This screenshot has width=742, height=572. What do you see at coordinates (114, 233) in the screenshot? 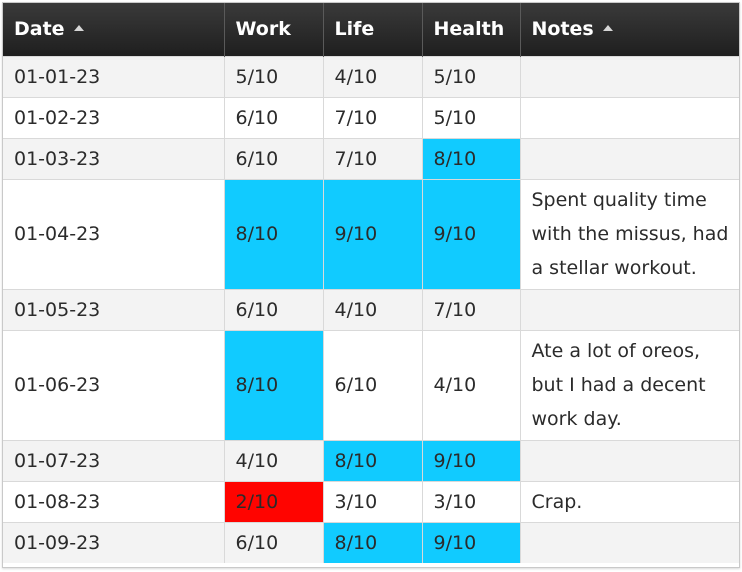
I see `date-cell: 01-04-23` at bounding box center [114, 233].